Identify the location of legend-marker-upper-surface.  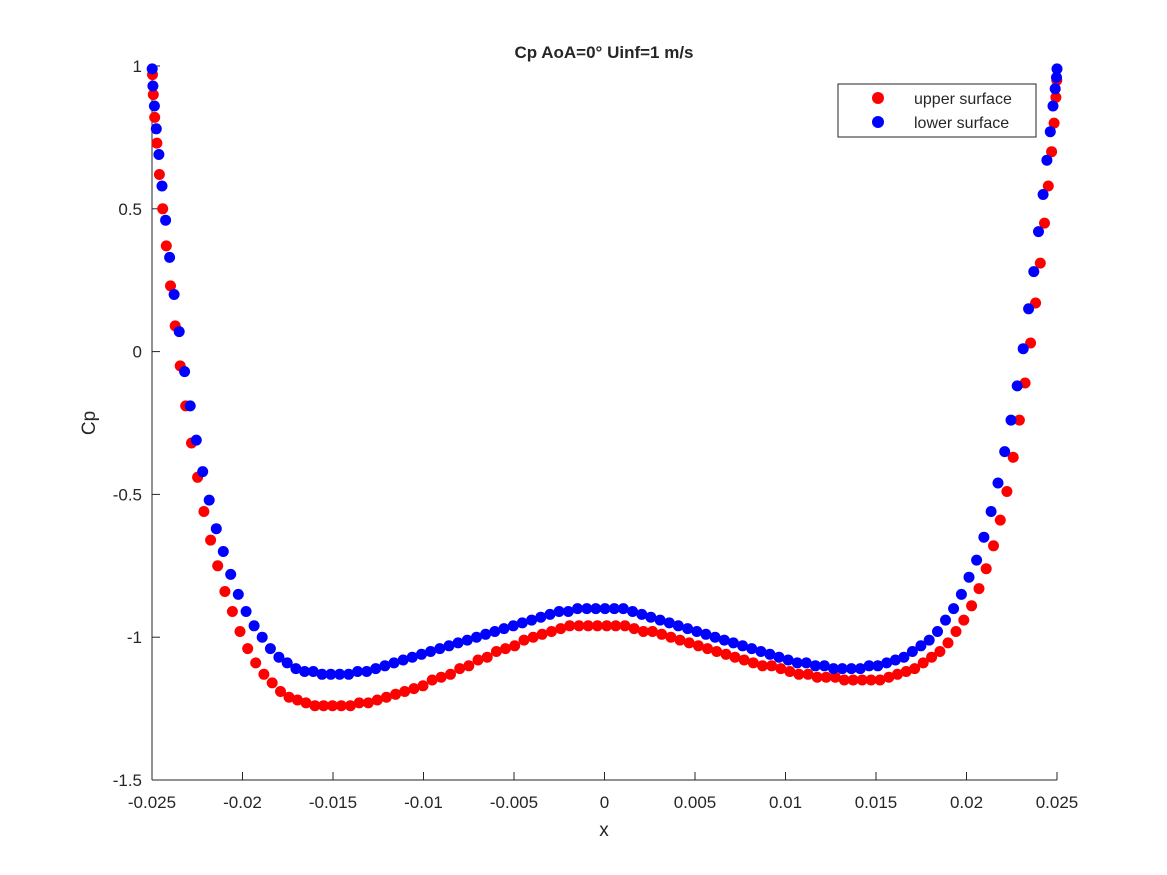
(878, 98).